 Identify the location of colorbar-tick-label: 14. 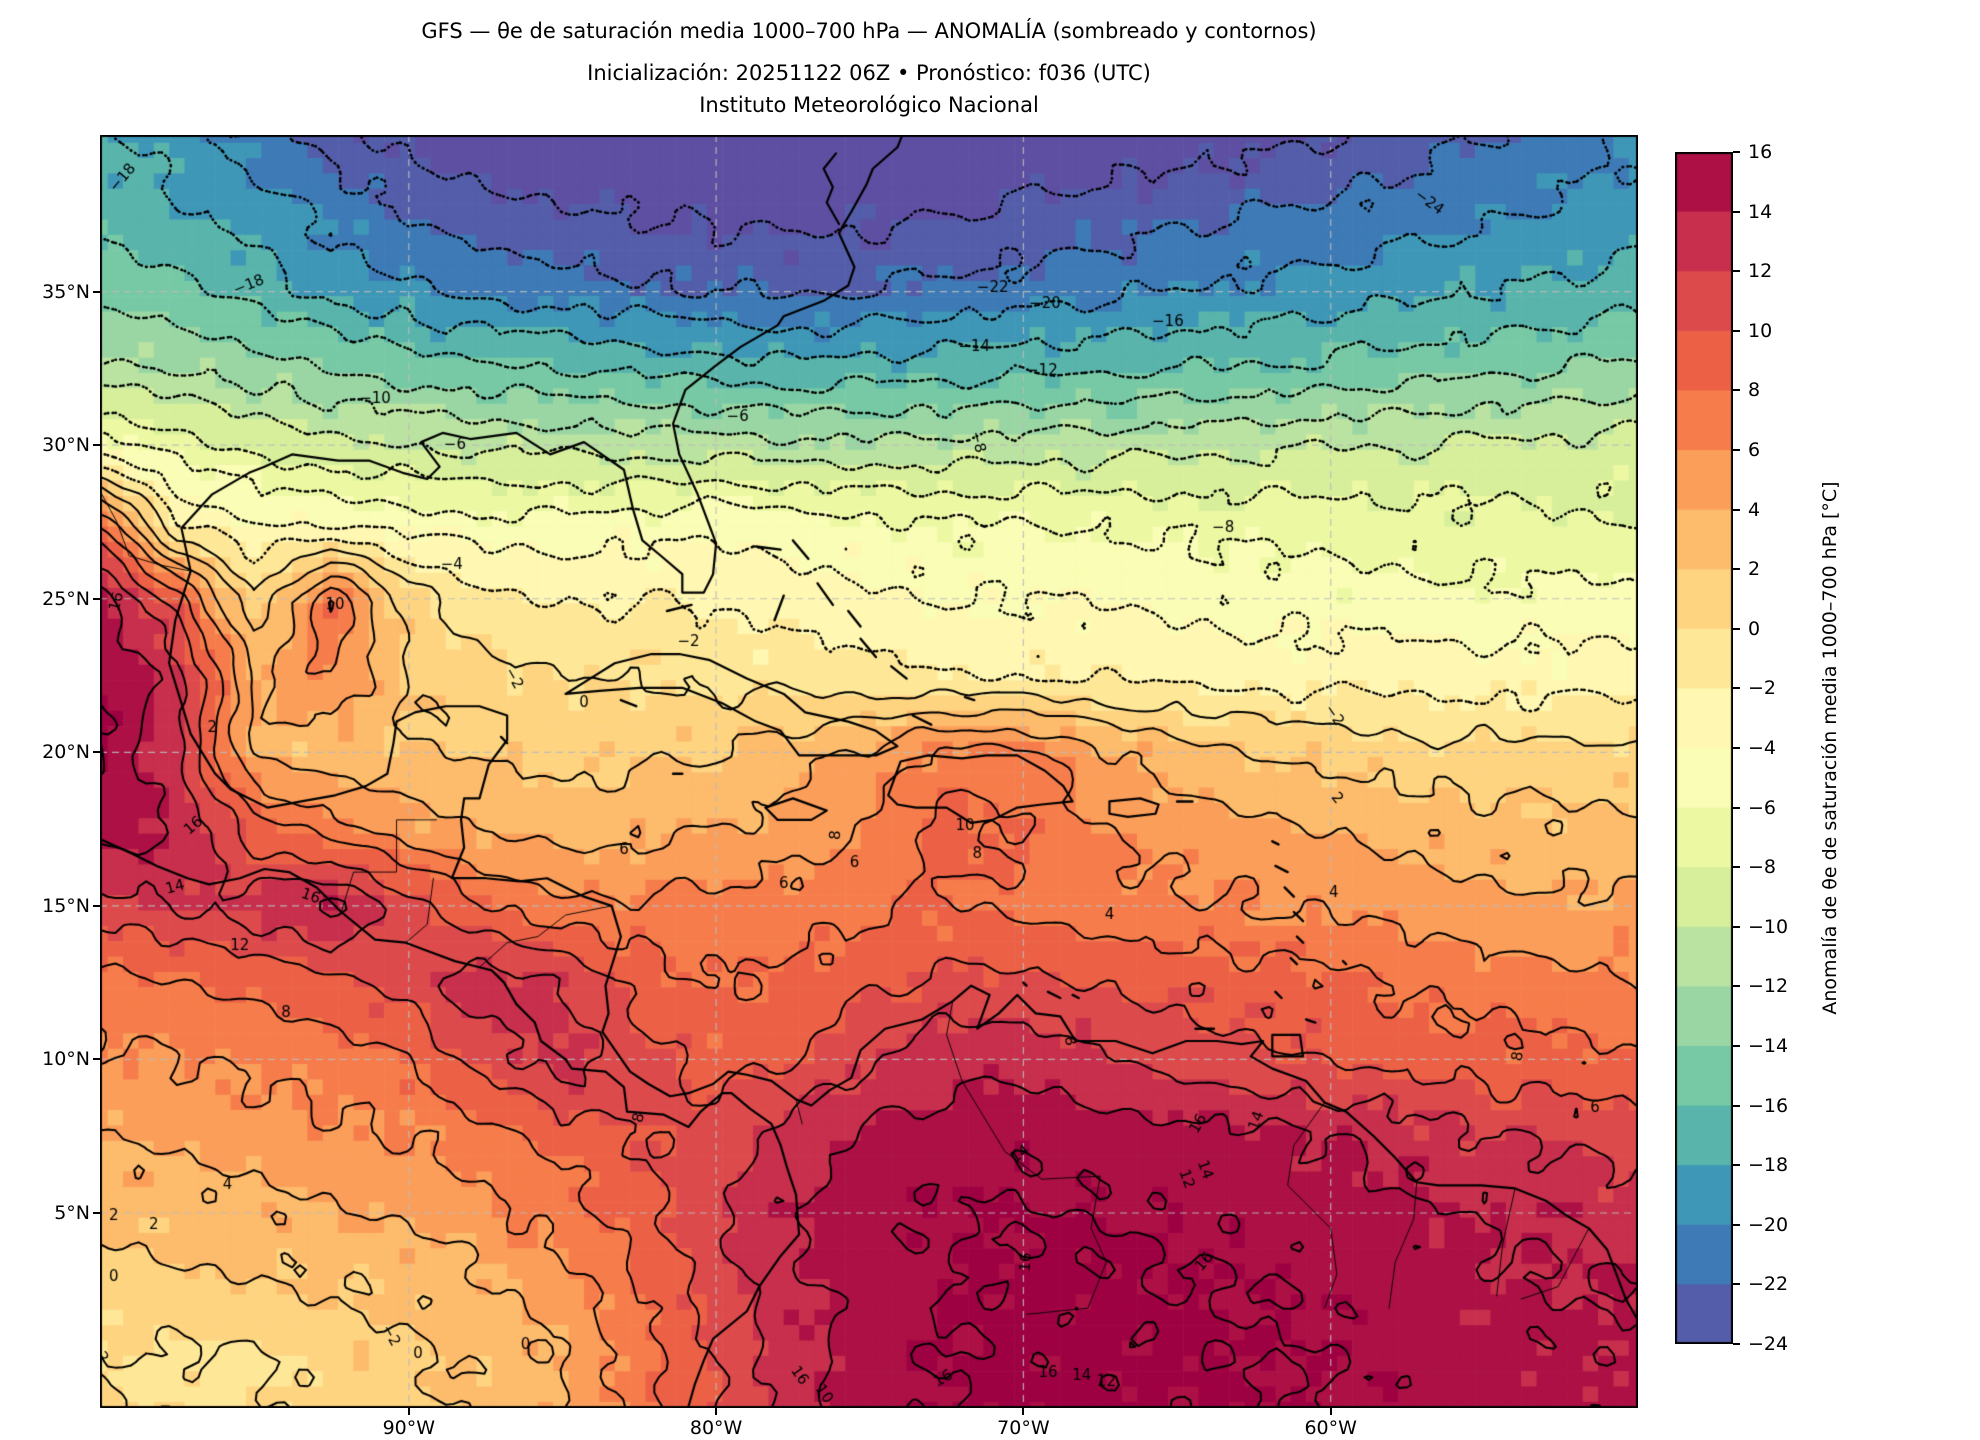
(1760, 211).